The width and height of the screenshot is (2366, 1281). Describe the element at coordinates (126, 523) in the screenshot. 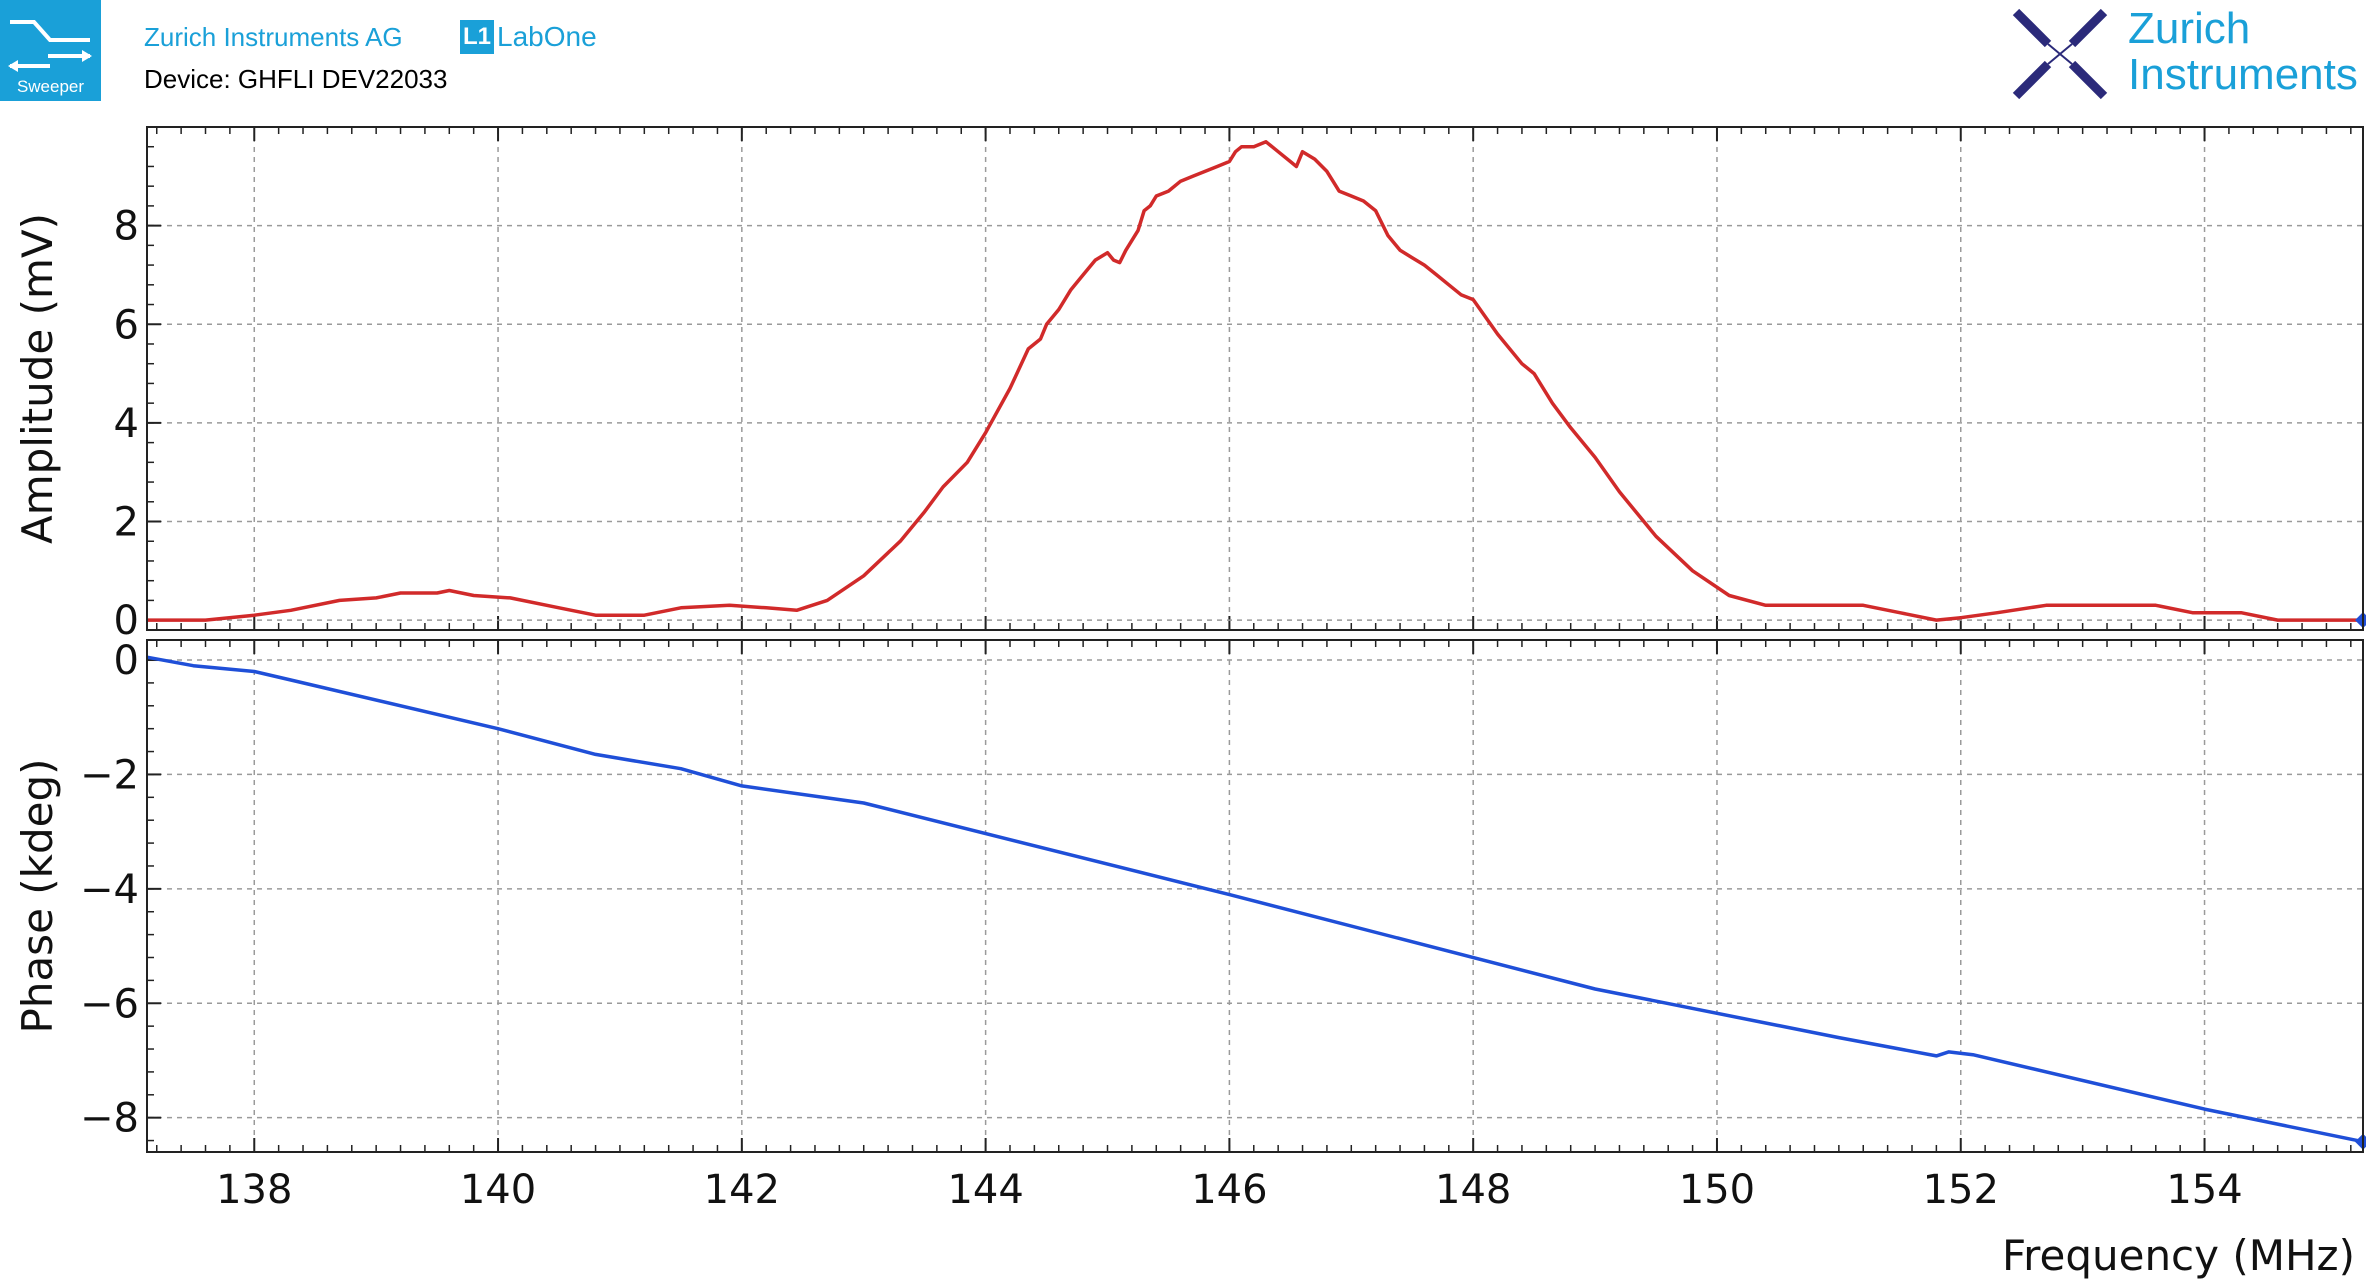

I see `y-tick-label: 2` at that location.